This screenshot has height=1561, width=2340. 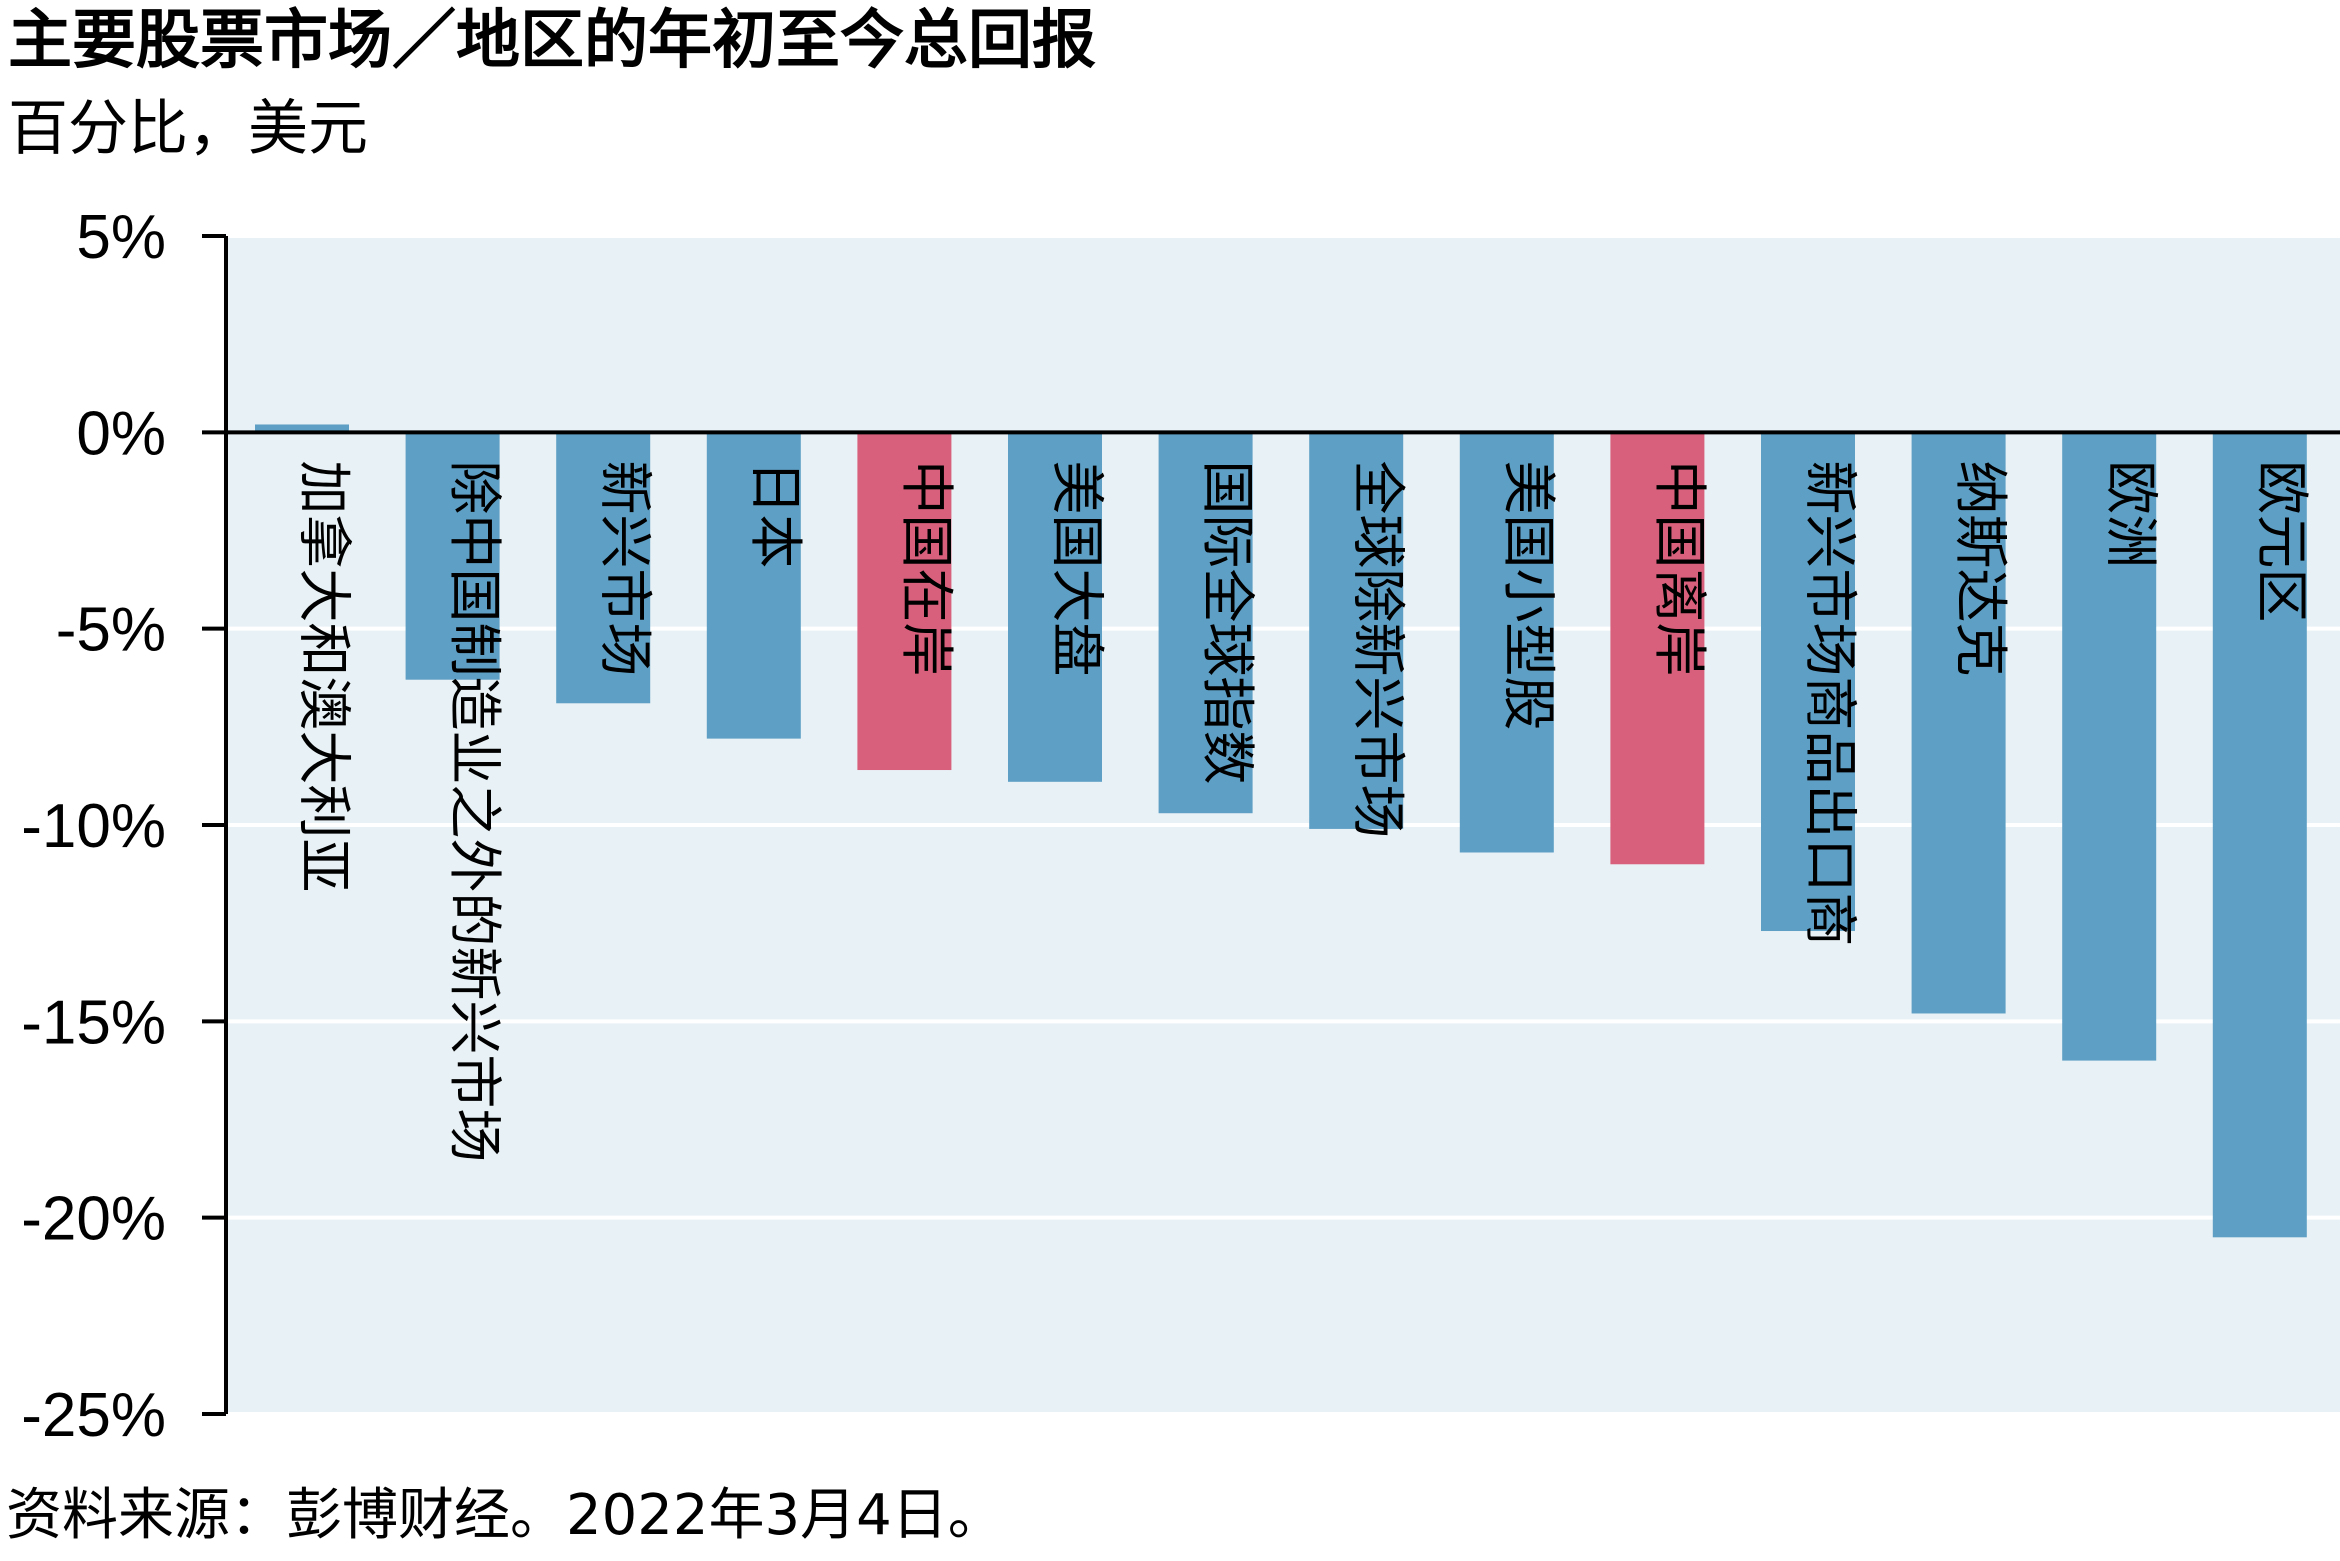 What do you see at coordinates (1679, 568) in the screenshot?
I see `category-label-9: 中国离岸` at bounding box center [1679, 568].